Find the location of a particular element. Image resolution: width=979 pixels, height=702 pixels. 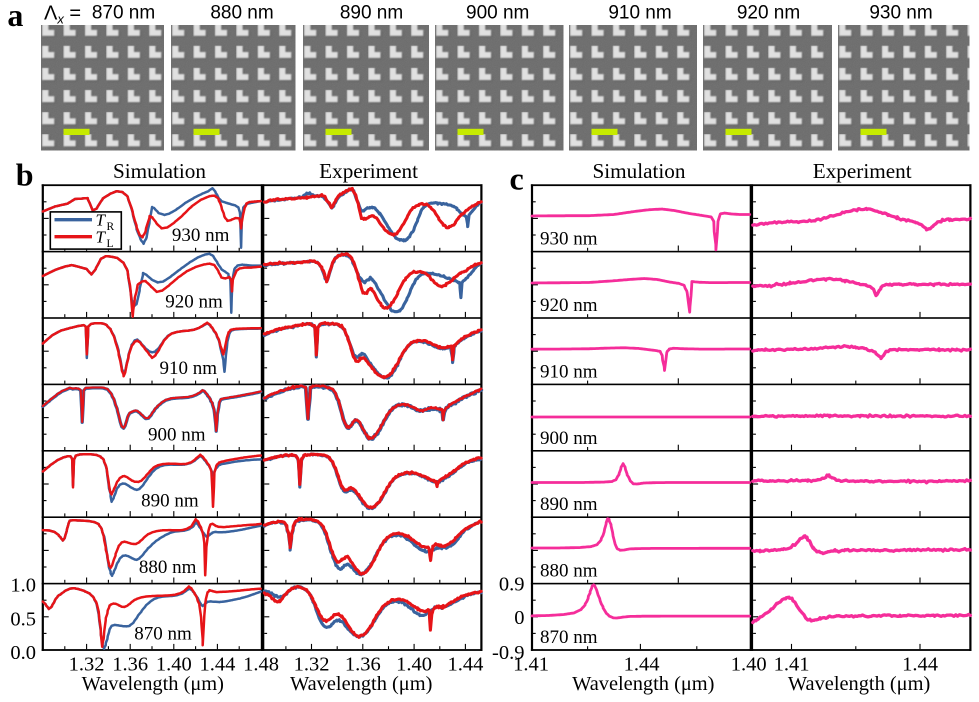

svg-text: -0.9 is located at coordinates (508, 653).